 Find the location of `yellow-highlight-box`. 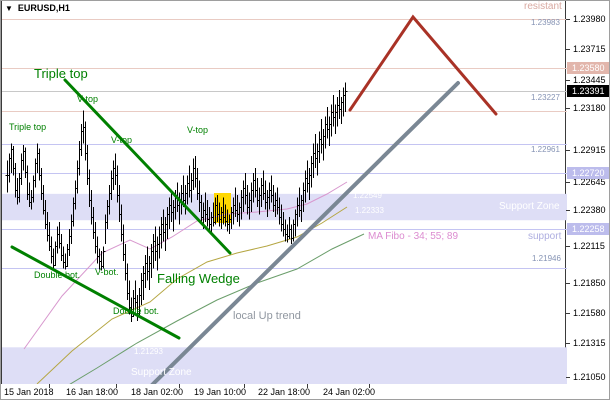

yellow-highlight-box is located at coordinates (222, 208).